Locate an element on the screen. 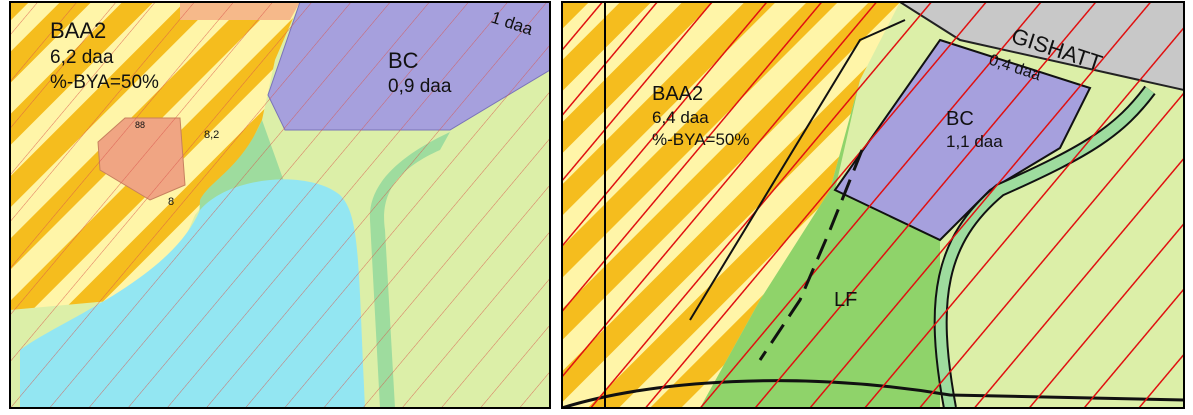  building-number: 88 is located at coordinates (140, 125).